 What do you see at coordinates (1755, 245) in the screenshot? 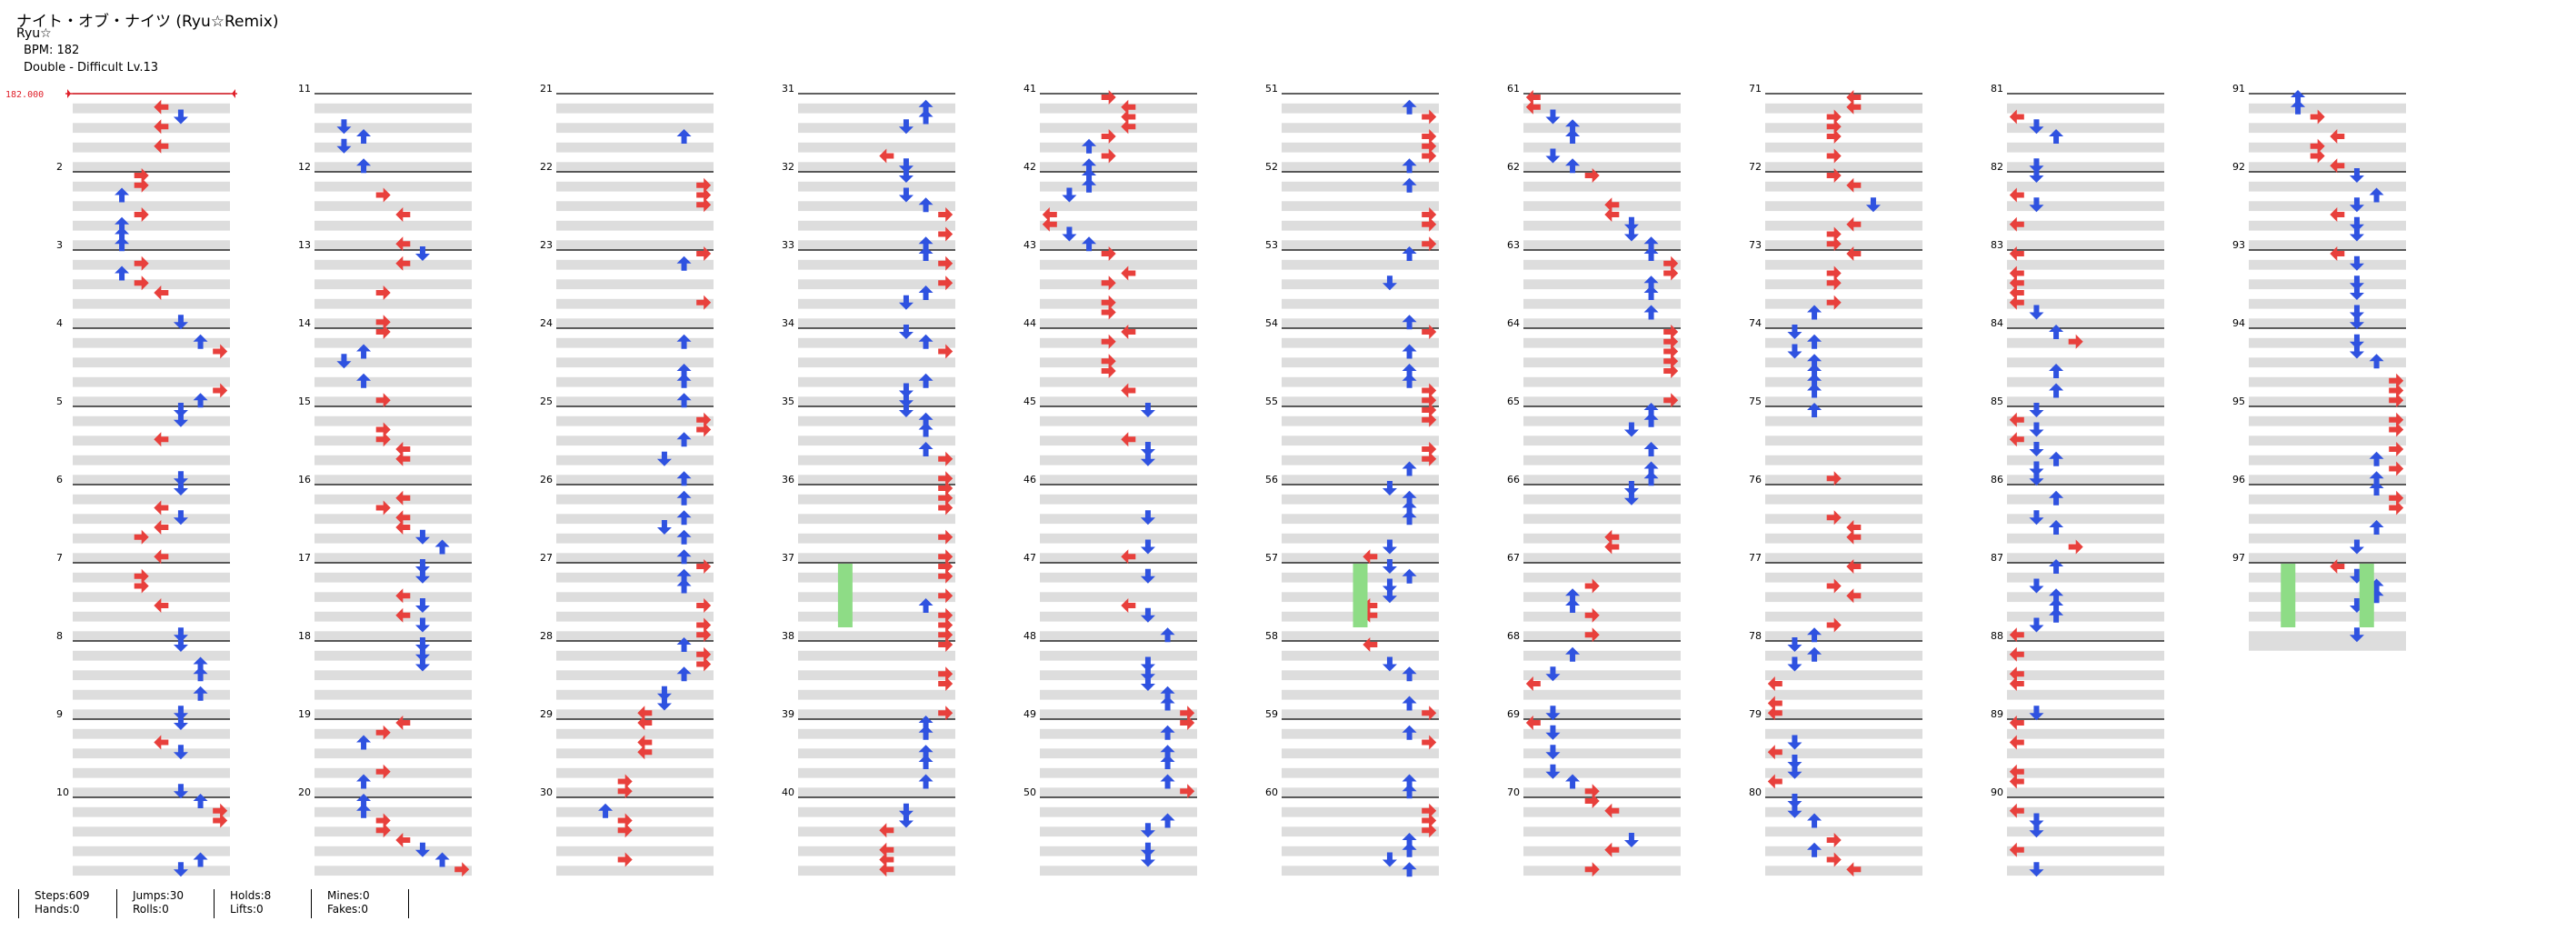
I see `measure-number: 73` at bounding box center [1755, 245].